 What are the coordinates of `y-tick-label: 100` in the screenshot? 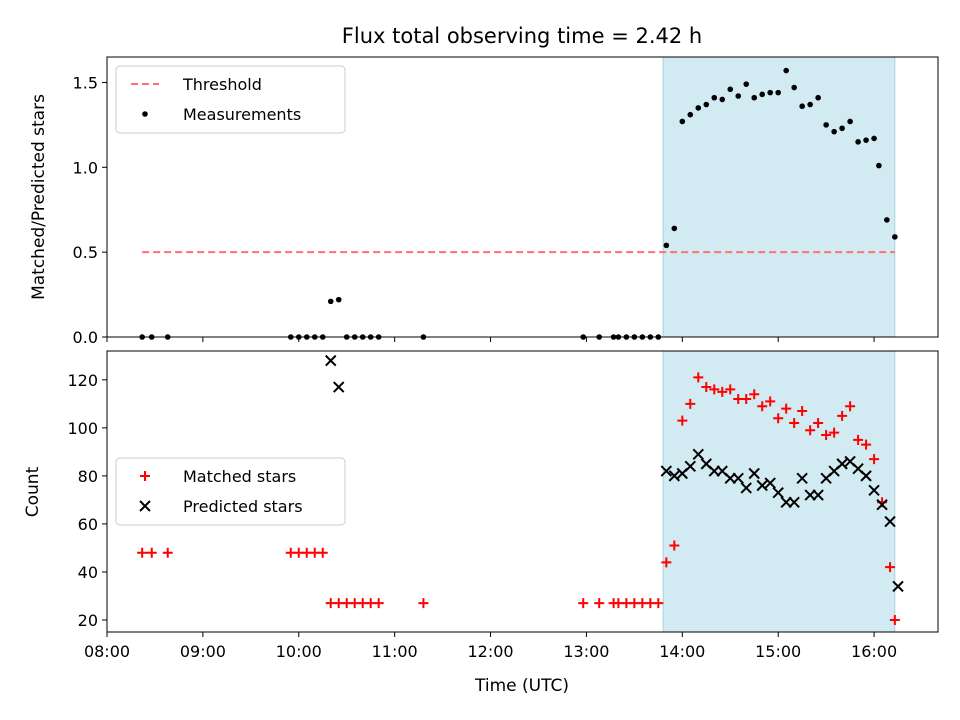 It's located at (82, 428).